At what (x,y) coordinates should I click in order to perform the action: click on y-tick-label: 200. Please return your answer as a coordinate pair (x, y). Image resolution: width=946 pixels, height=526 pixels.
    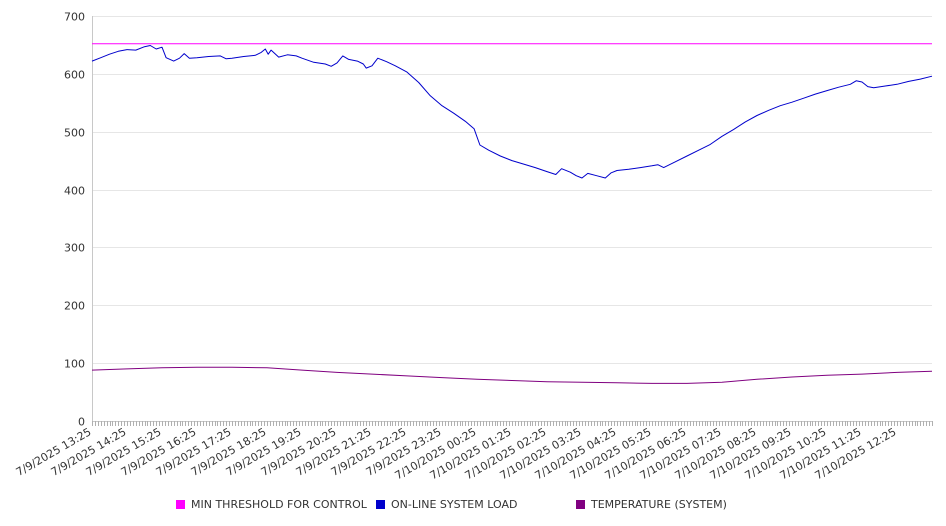
    Looking at the image, I should click on (74, 306).